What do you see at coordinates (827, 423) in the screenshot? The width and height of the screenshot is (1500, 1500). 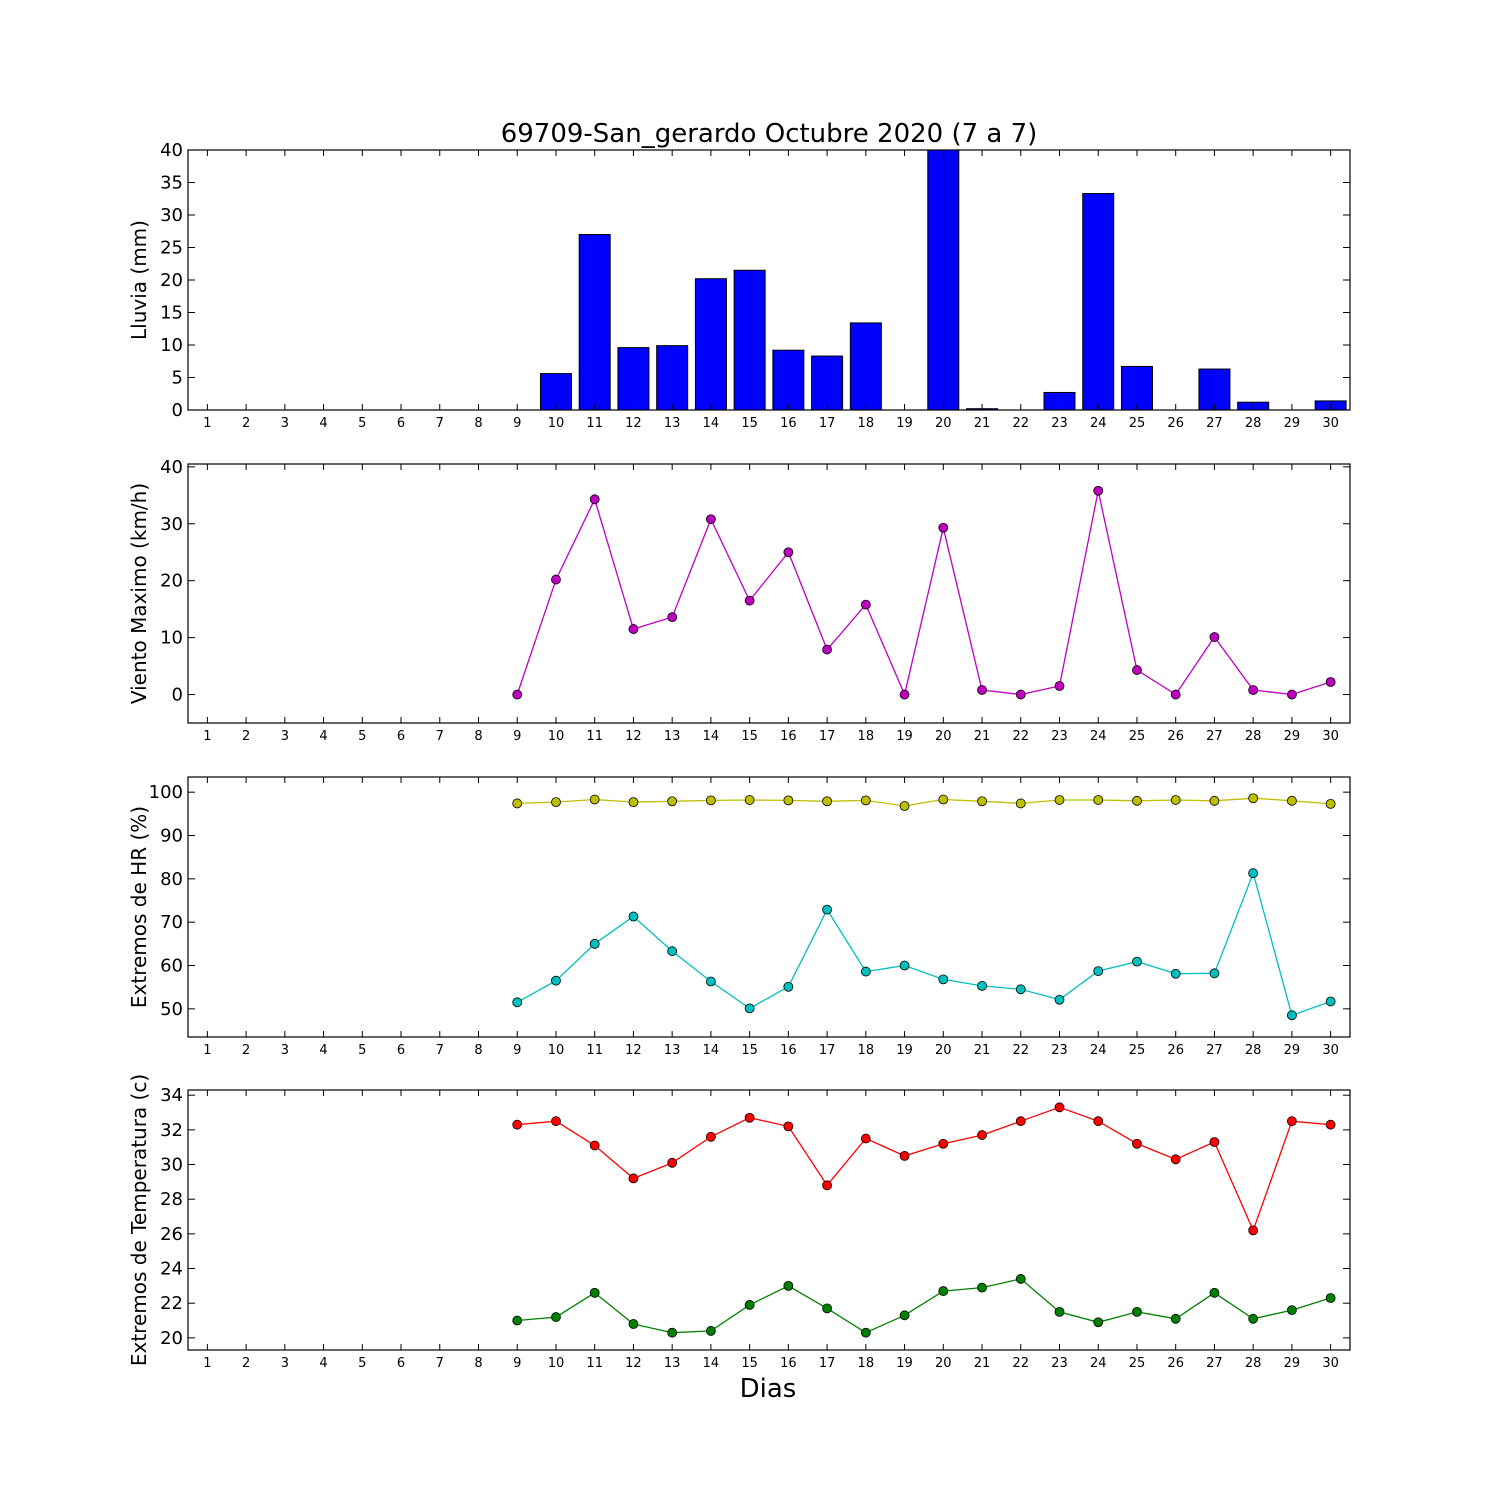 I see `x-tick-label: 17` at bounding box center [827, 423].